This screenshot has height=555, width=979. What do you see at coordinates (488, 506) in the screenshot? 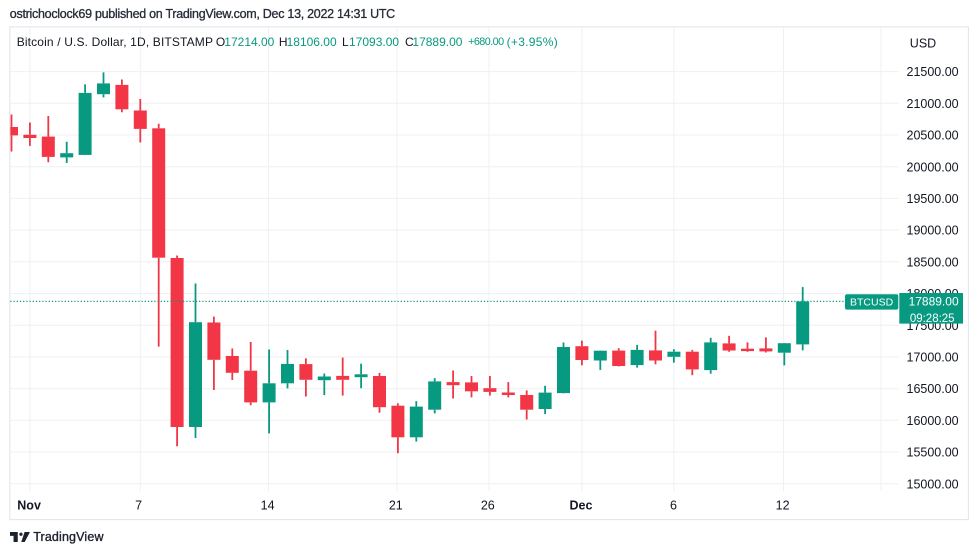
I see `svg-text: 26` at bounding box center [488, 506].